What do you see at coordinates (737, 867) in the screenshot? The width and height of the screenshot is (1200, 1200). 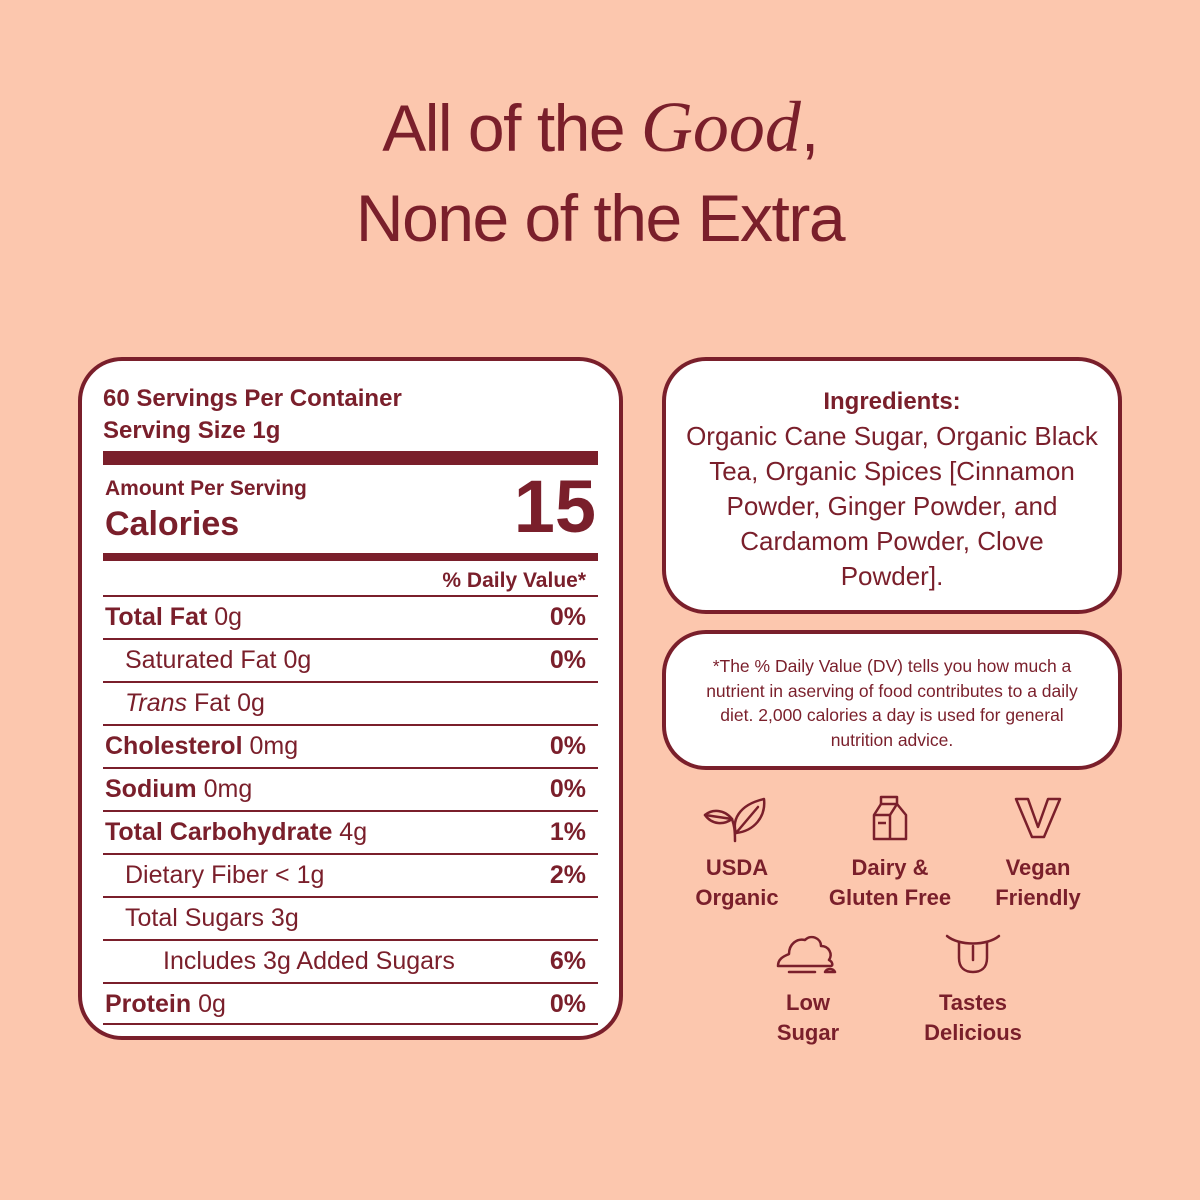 I see `badge-line-1: USDA` at bounding box center [737, 867].